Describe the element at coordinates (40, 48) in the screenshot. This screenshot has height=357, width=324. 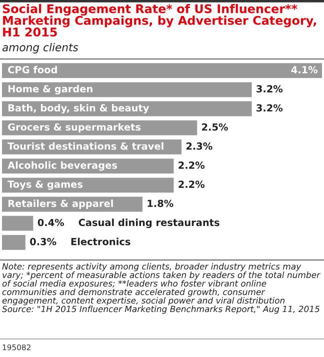
I see `chart-subtitle: among clients` at that location.